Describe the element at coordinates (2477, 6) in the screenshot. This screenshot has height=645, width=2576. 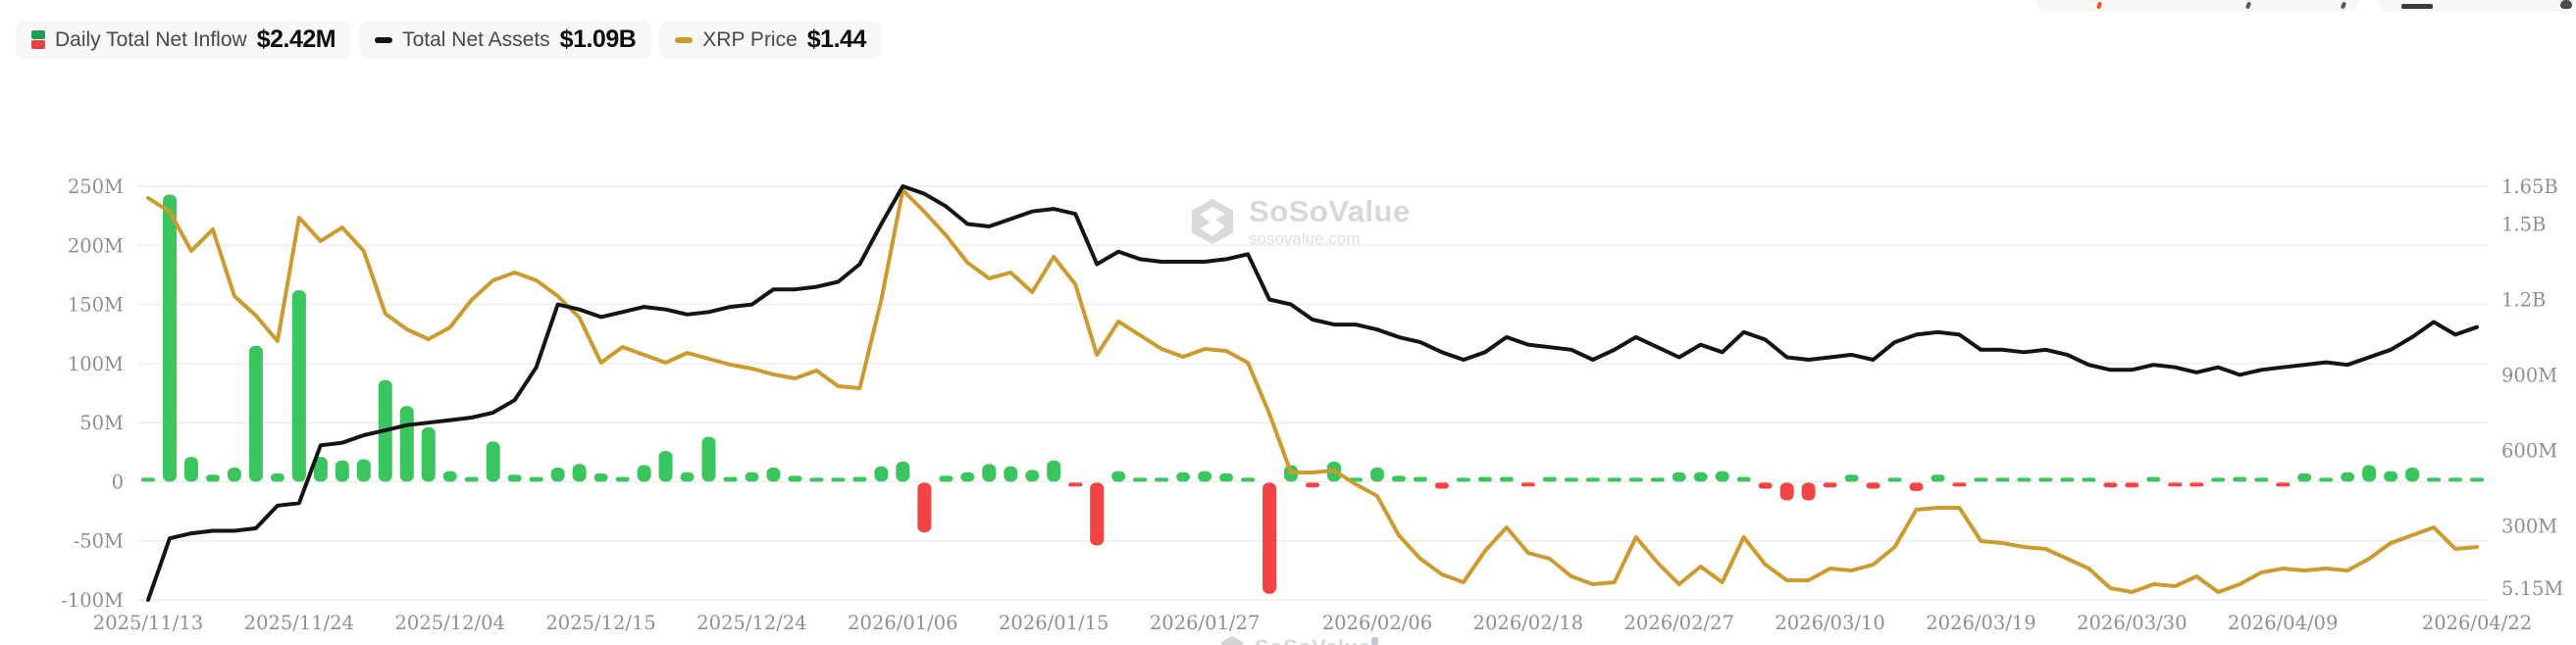
I see `chart-toolbar-secondary` at that location.